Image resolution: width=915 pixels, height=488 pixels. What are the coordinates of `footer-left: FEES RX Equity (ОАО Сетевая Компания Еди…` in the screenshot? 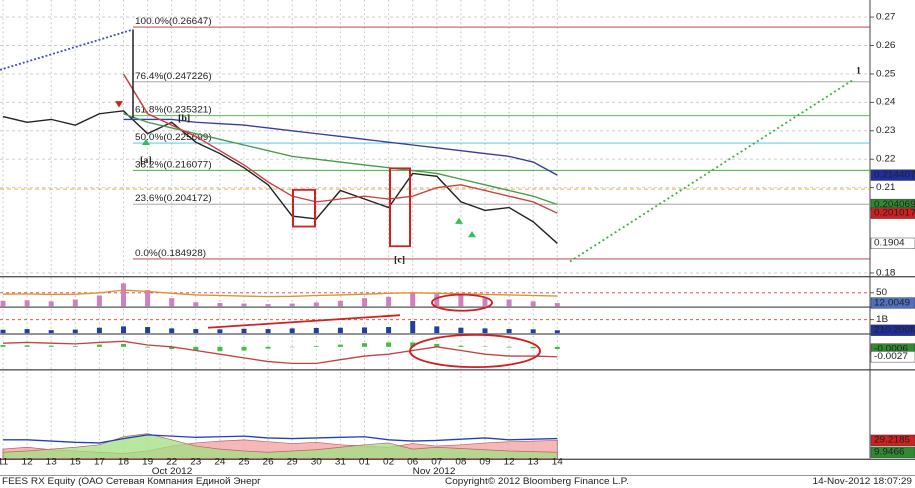 It's located at (131, 482).